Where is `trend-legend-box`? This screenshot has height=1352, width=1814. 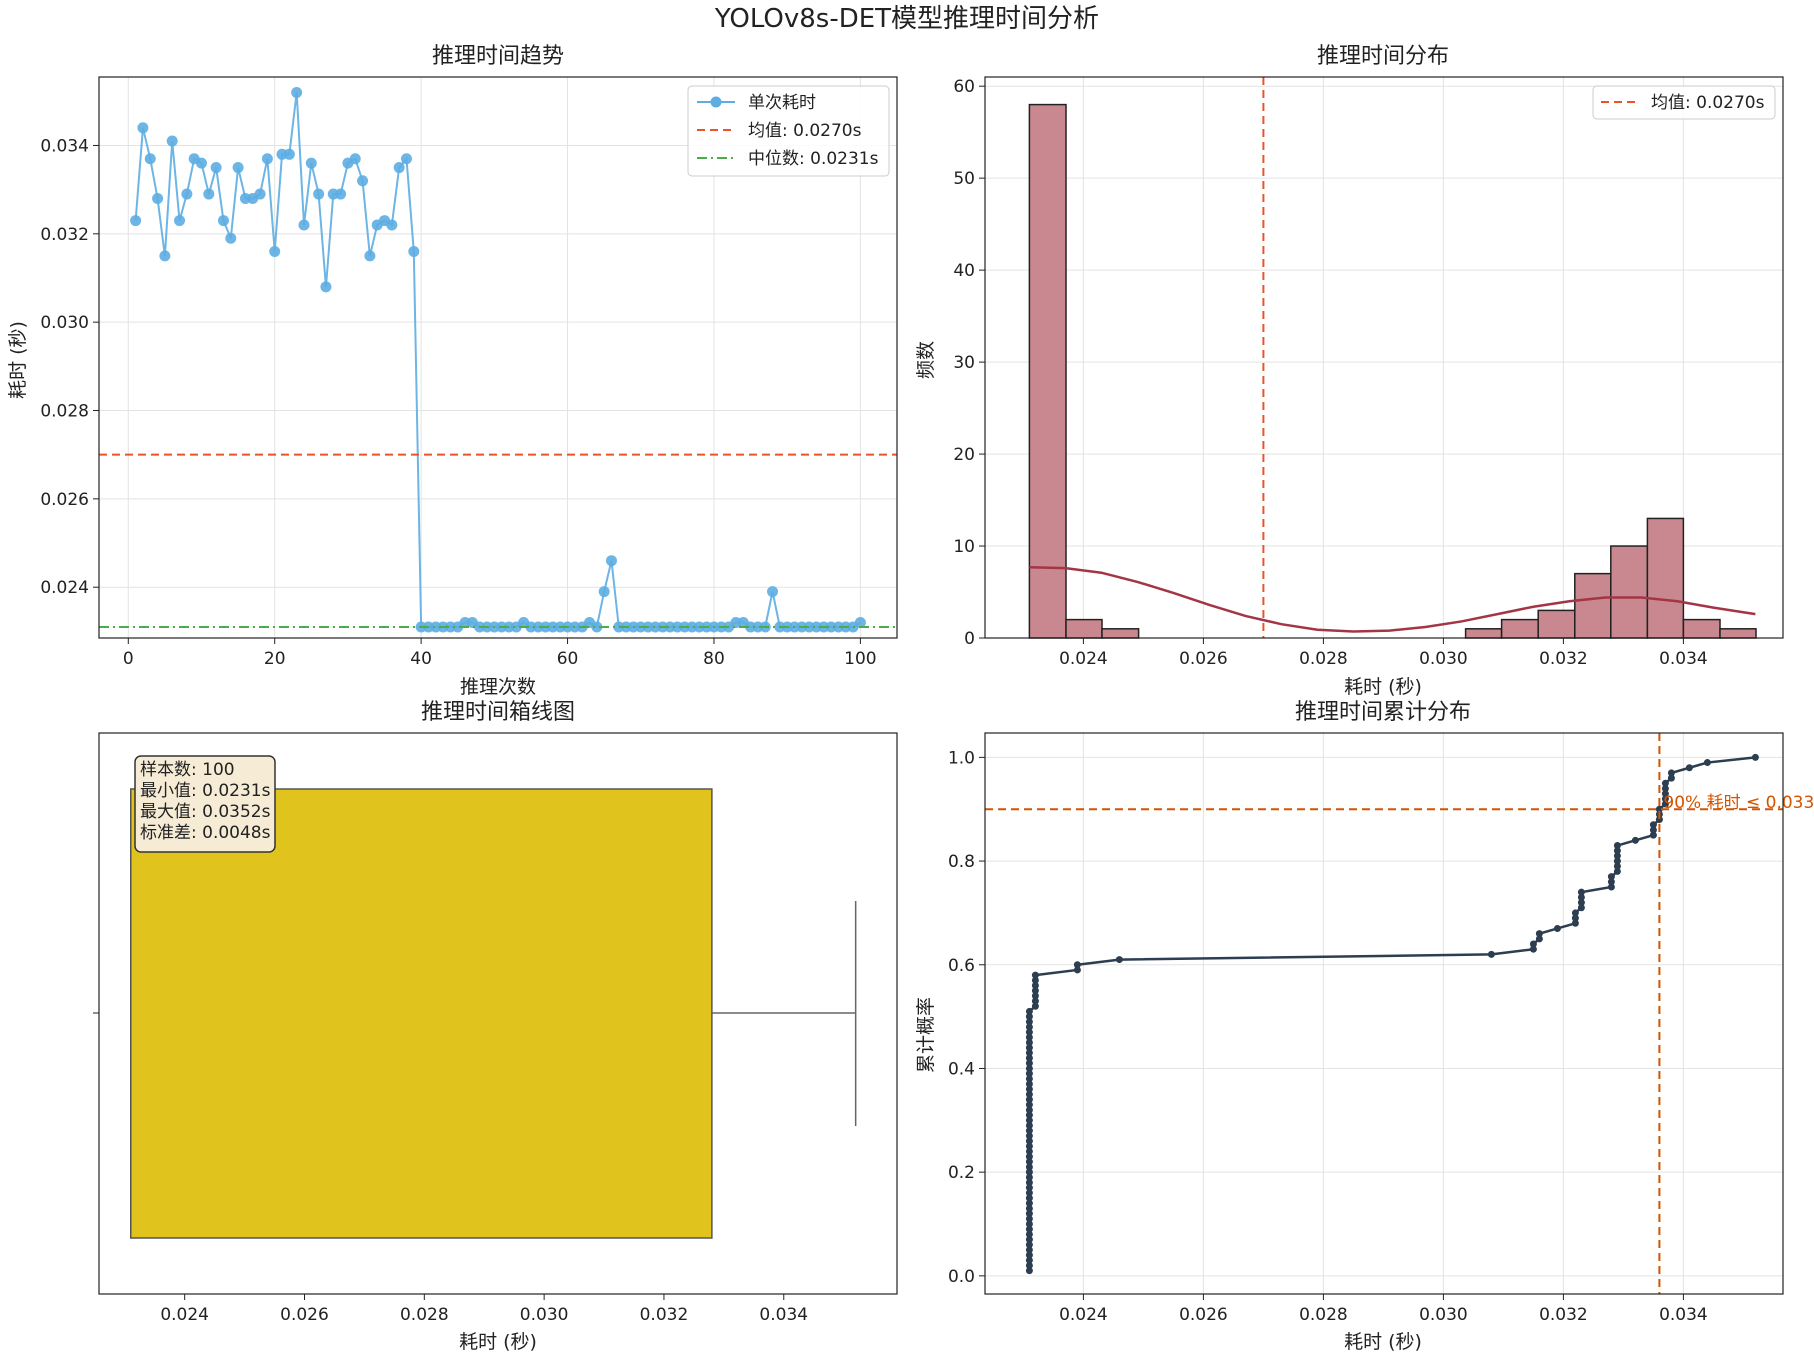
trend-legend-box is located at coordinates (788, 131).